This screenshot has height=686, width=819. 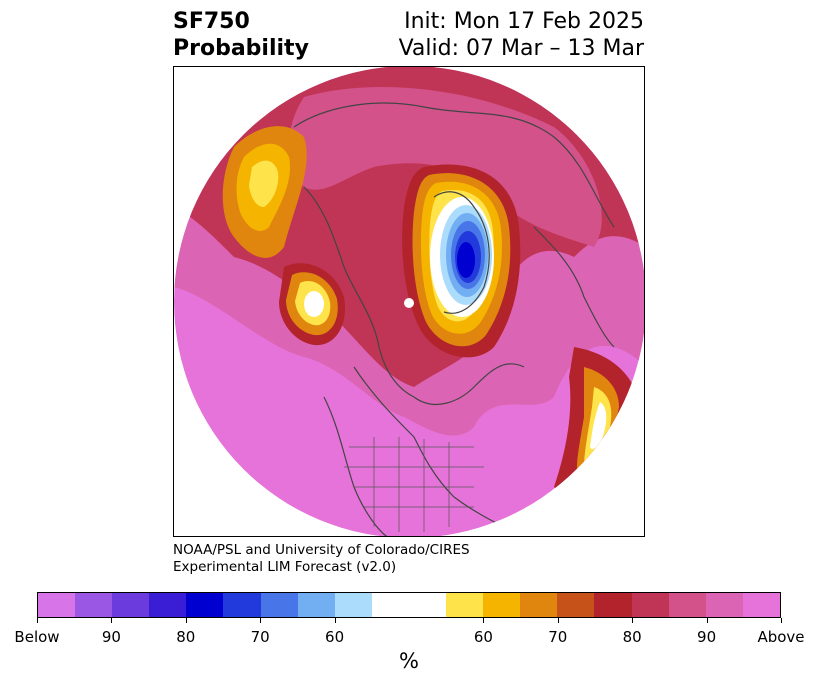 What do you see at coordinates (314, 304) in the screenshot?
I see `field-alaska-white` at bounding box center [314, 304].